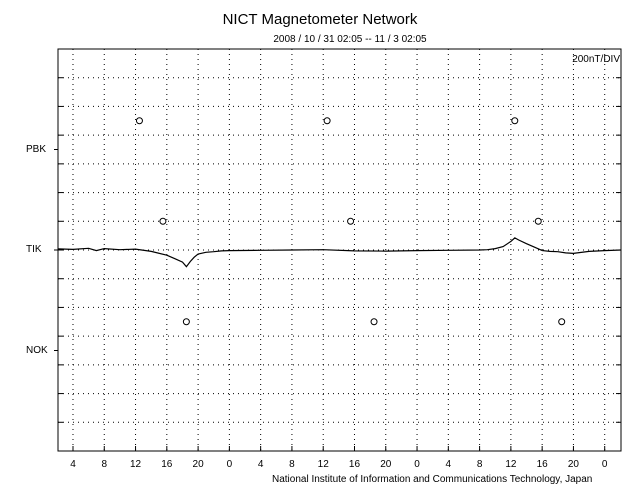 The height and width of the screenshot is (500, 640). What do you see at coordinates (596, 59) in the screenshot?
I see `scale-label: 200nT/DIV` at bounding box center [596, 59].